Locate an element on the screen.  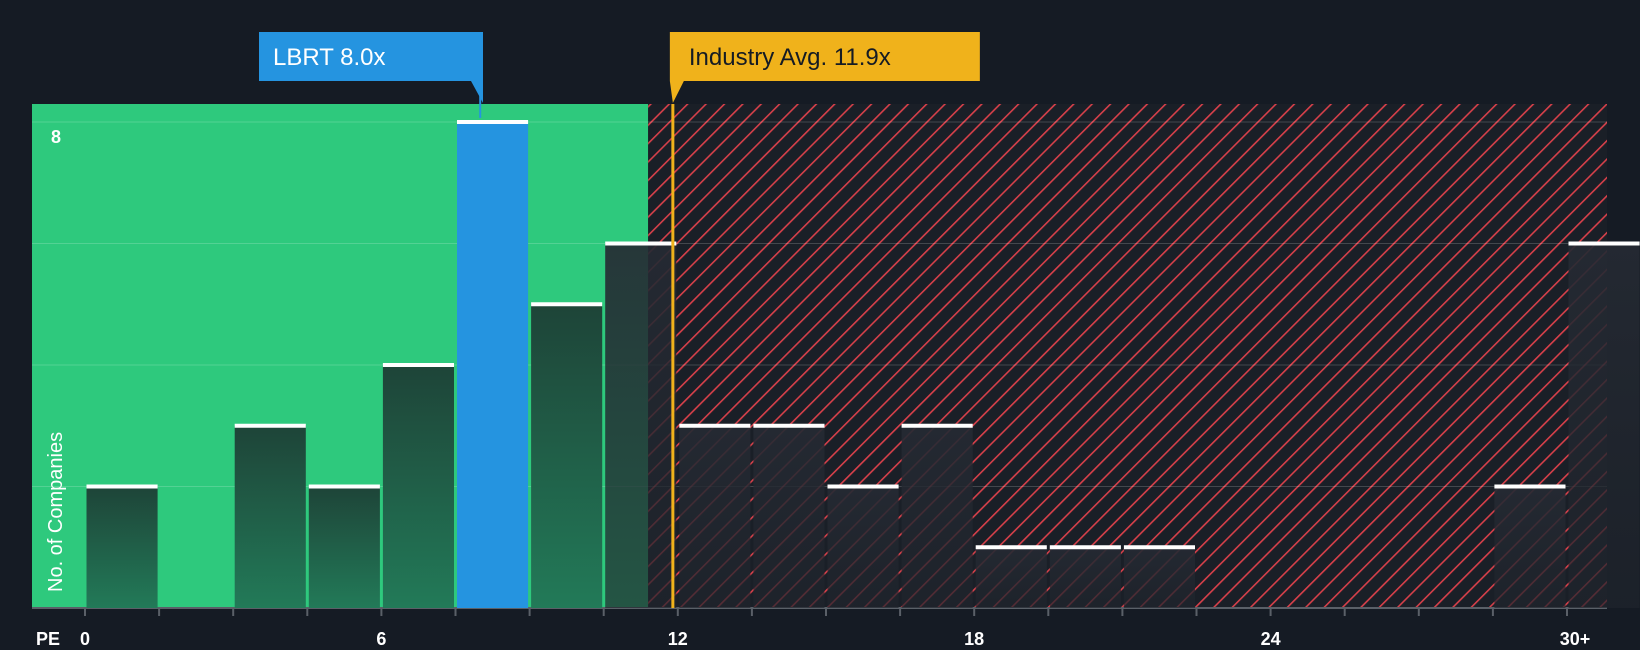
x-axis-label: PE is located at coordinates (48, 639).